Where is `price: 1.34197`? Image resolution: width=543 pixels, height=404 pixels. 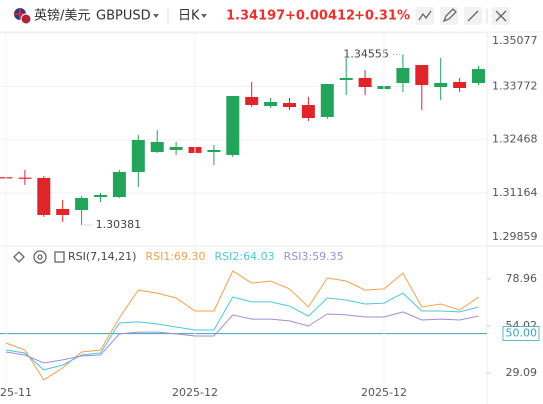 price: 1.34197 is located at coordinates (255, 16).